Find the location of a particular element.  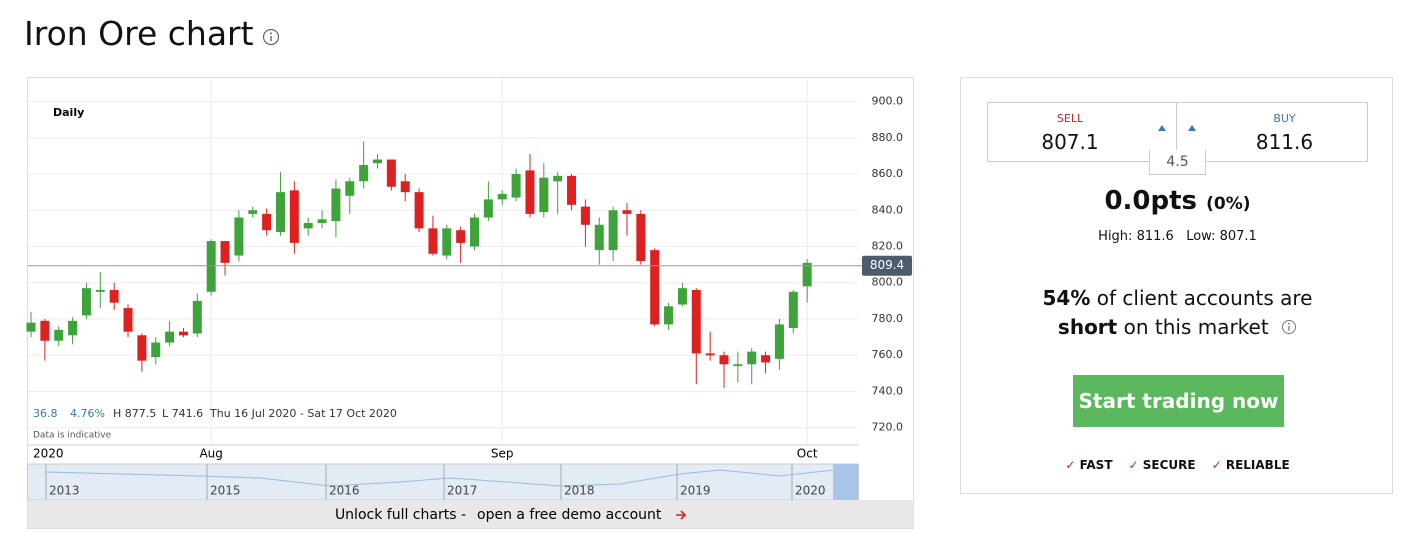

page-title: Iron Ore chart is located at coordinates (139, 33).